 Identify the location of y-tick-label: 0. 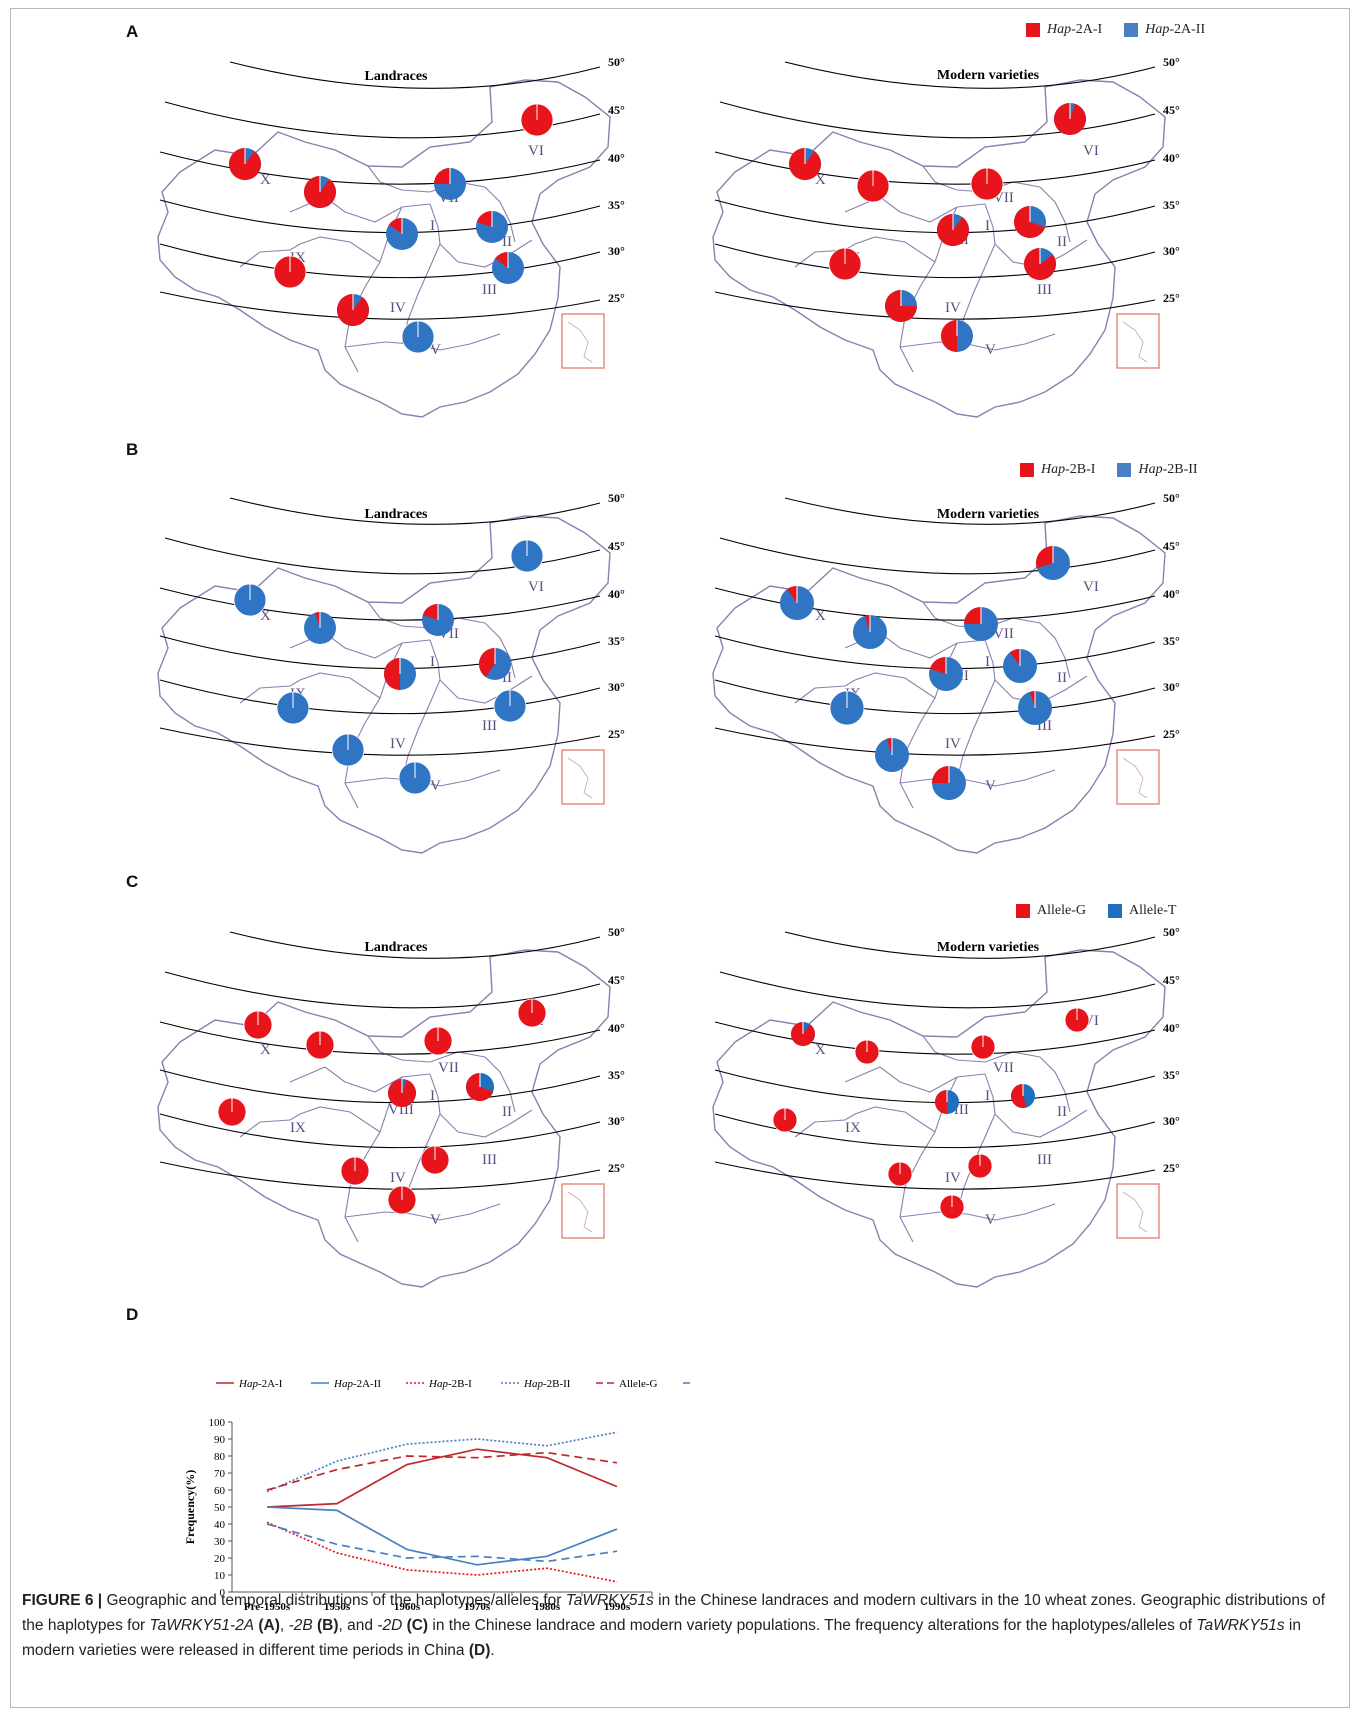
(223, 1593).